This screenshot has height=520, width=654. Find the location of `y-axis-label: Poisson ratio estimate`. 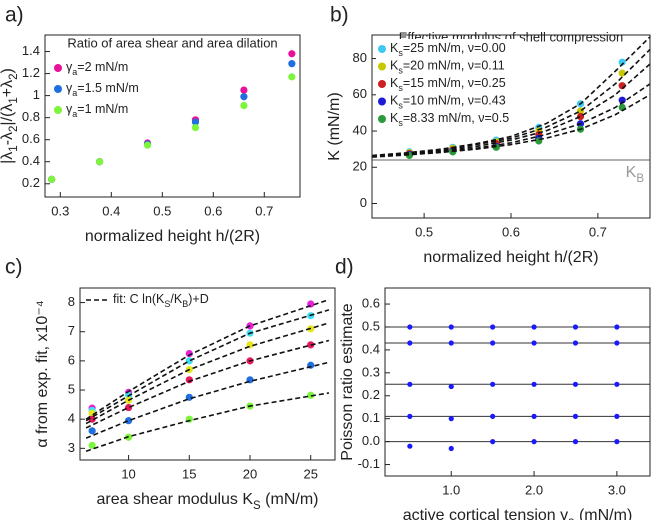

y-axis-label: Poisson ratio estimate is located at coordinates (347, 382).